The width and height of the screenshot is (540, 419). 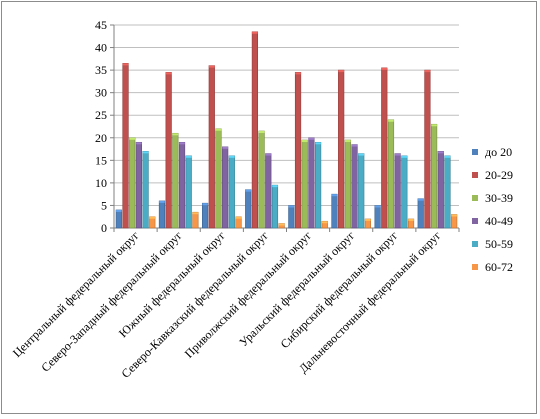 What do you see at coordinates (101, 115) in the screenshot?
I see `y-tick-label: 25` at bounding box center [101, 115].